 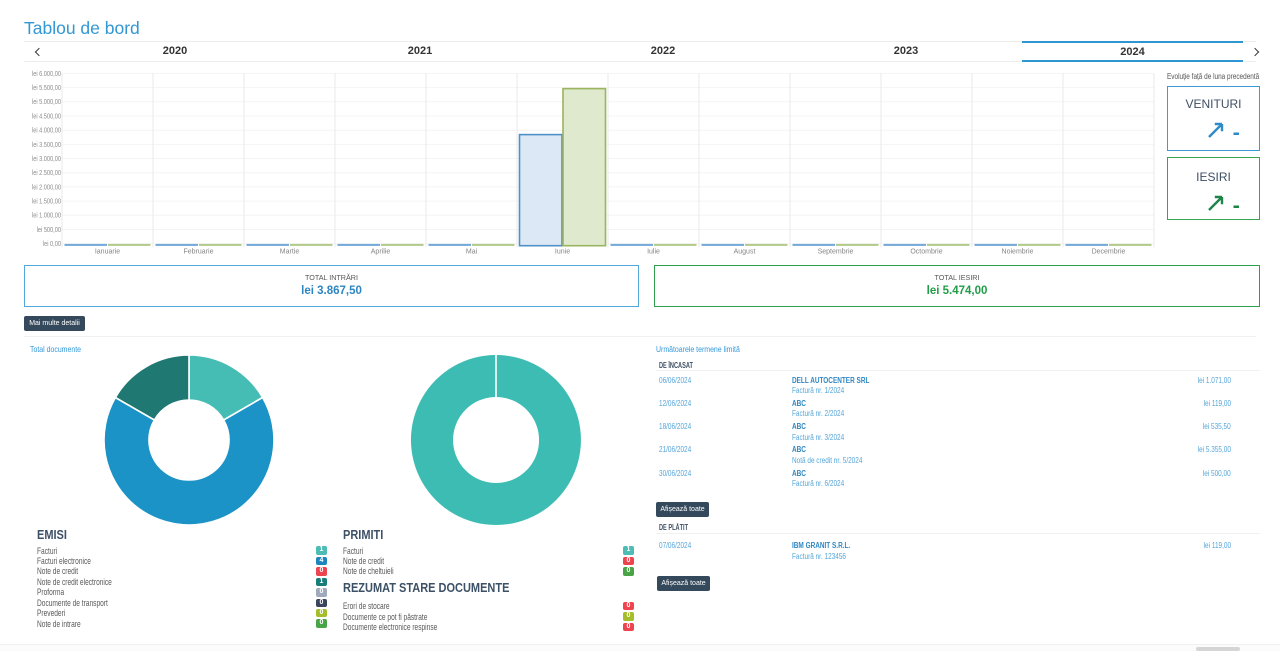 I want to click on svg-text: lei 0,00, so click(x=52, y=244).